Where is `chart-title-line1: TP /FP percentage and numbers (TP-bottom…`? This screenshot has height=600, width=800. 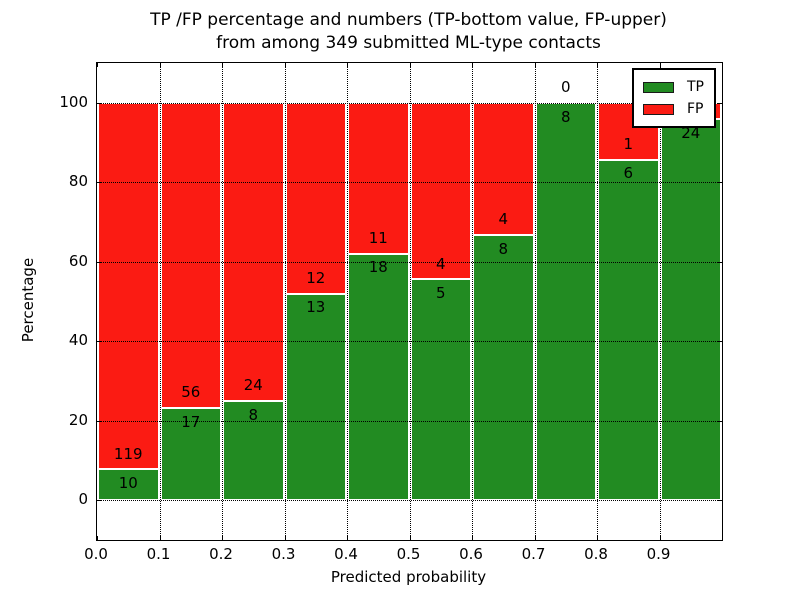 chart-title-line1: TP /FP percentage and numbers (TP-bottom… is located at coordinates (408, 20).